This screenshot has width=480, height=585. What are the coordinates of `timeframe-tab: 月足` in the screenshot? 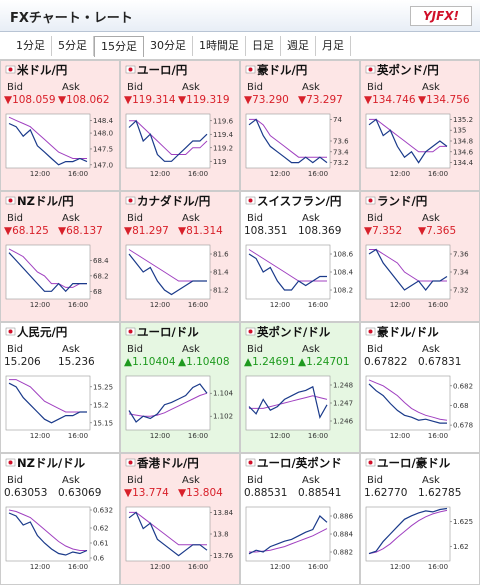 It's located at (333, 46).